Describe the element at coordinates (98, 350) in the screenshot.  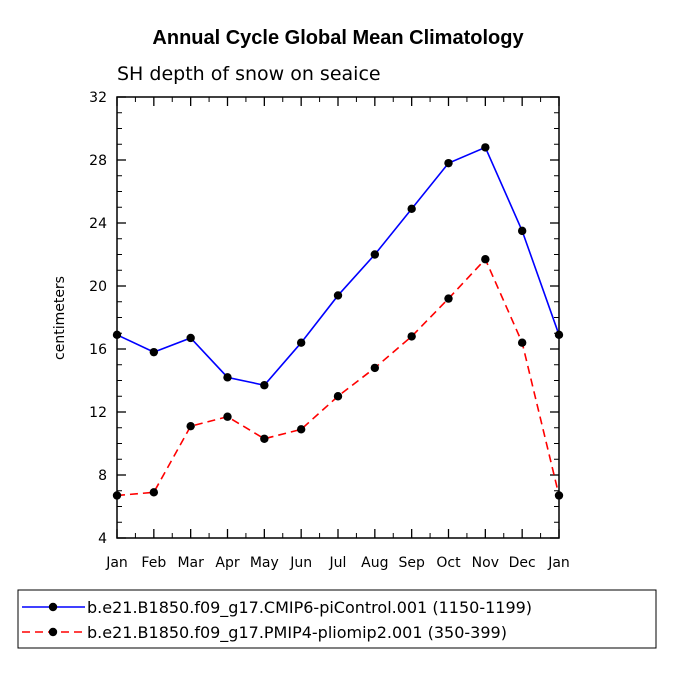
I see `y-tick-label: 16` at that location.